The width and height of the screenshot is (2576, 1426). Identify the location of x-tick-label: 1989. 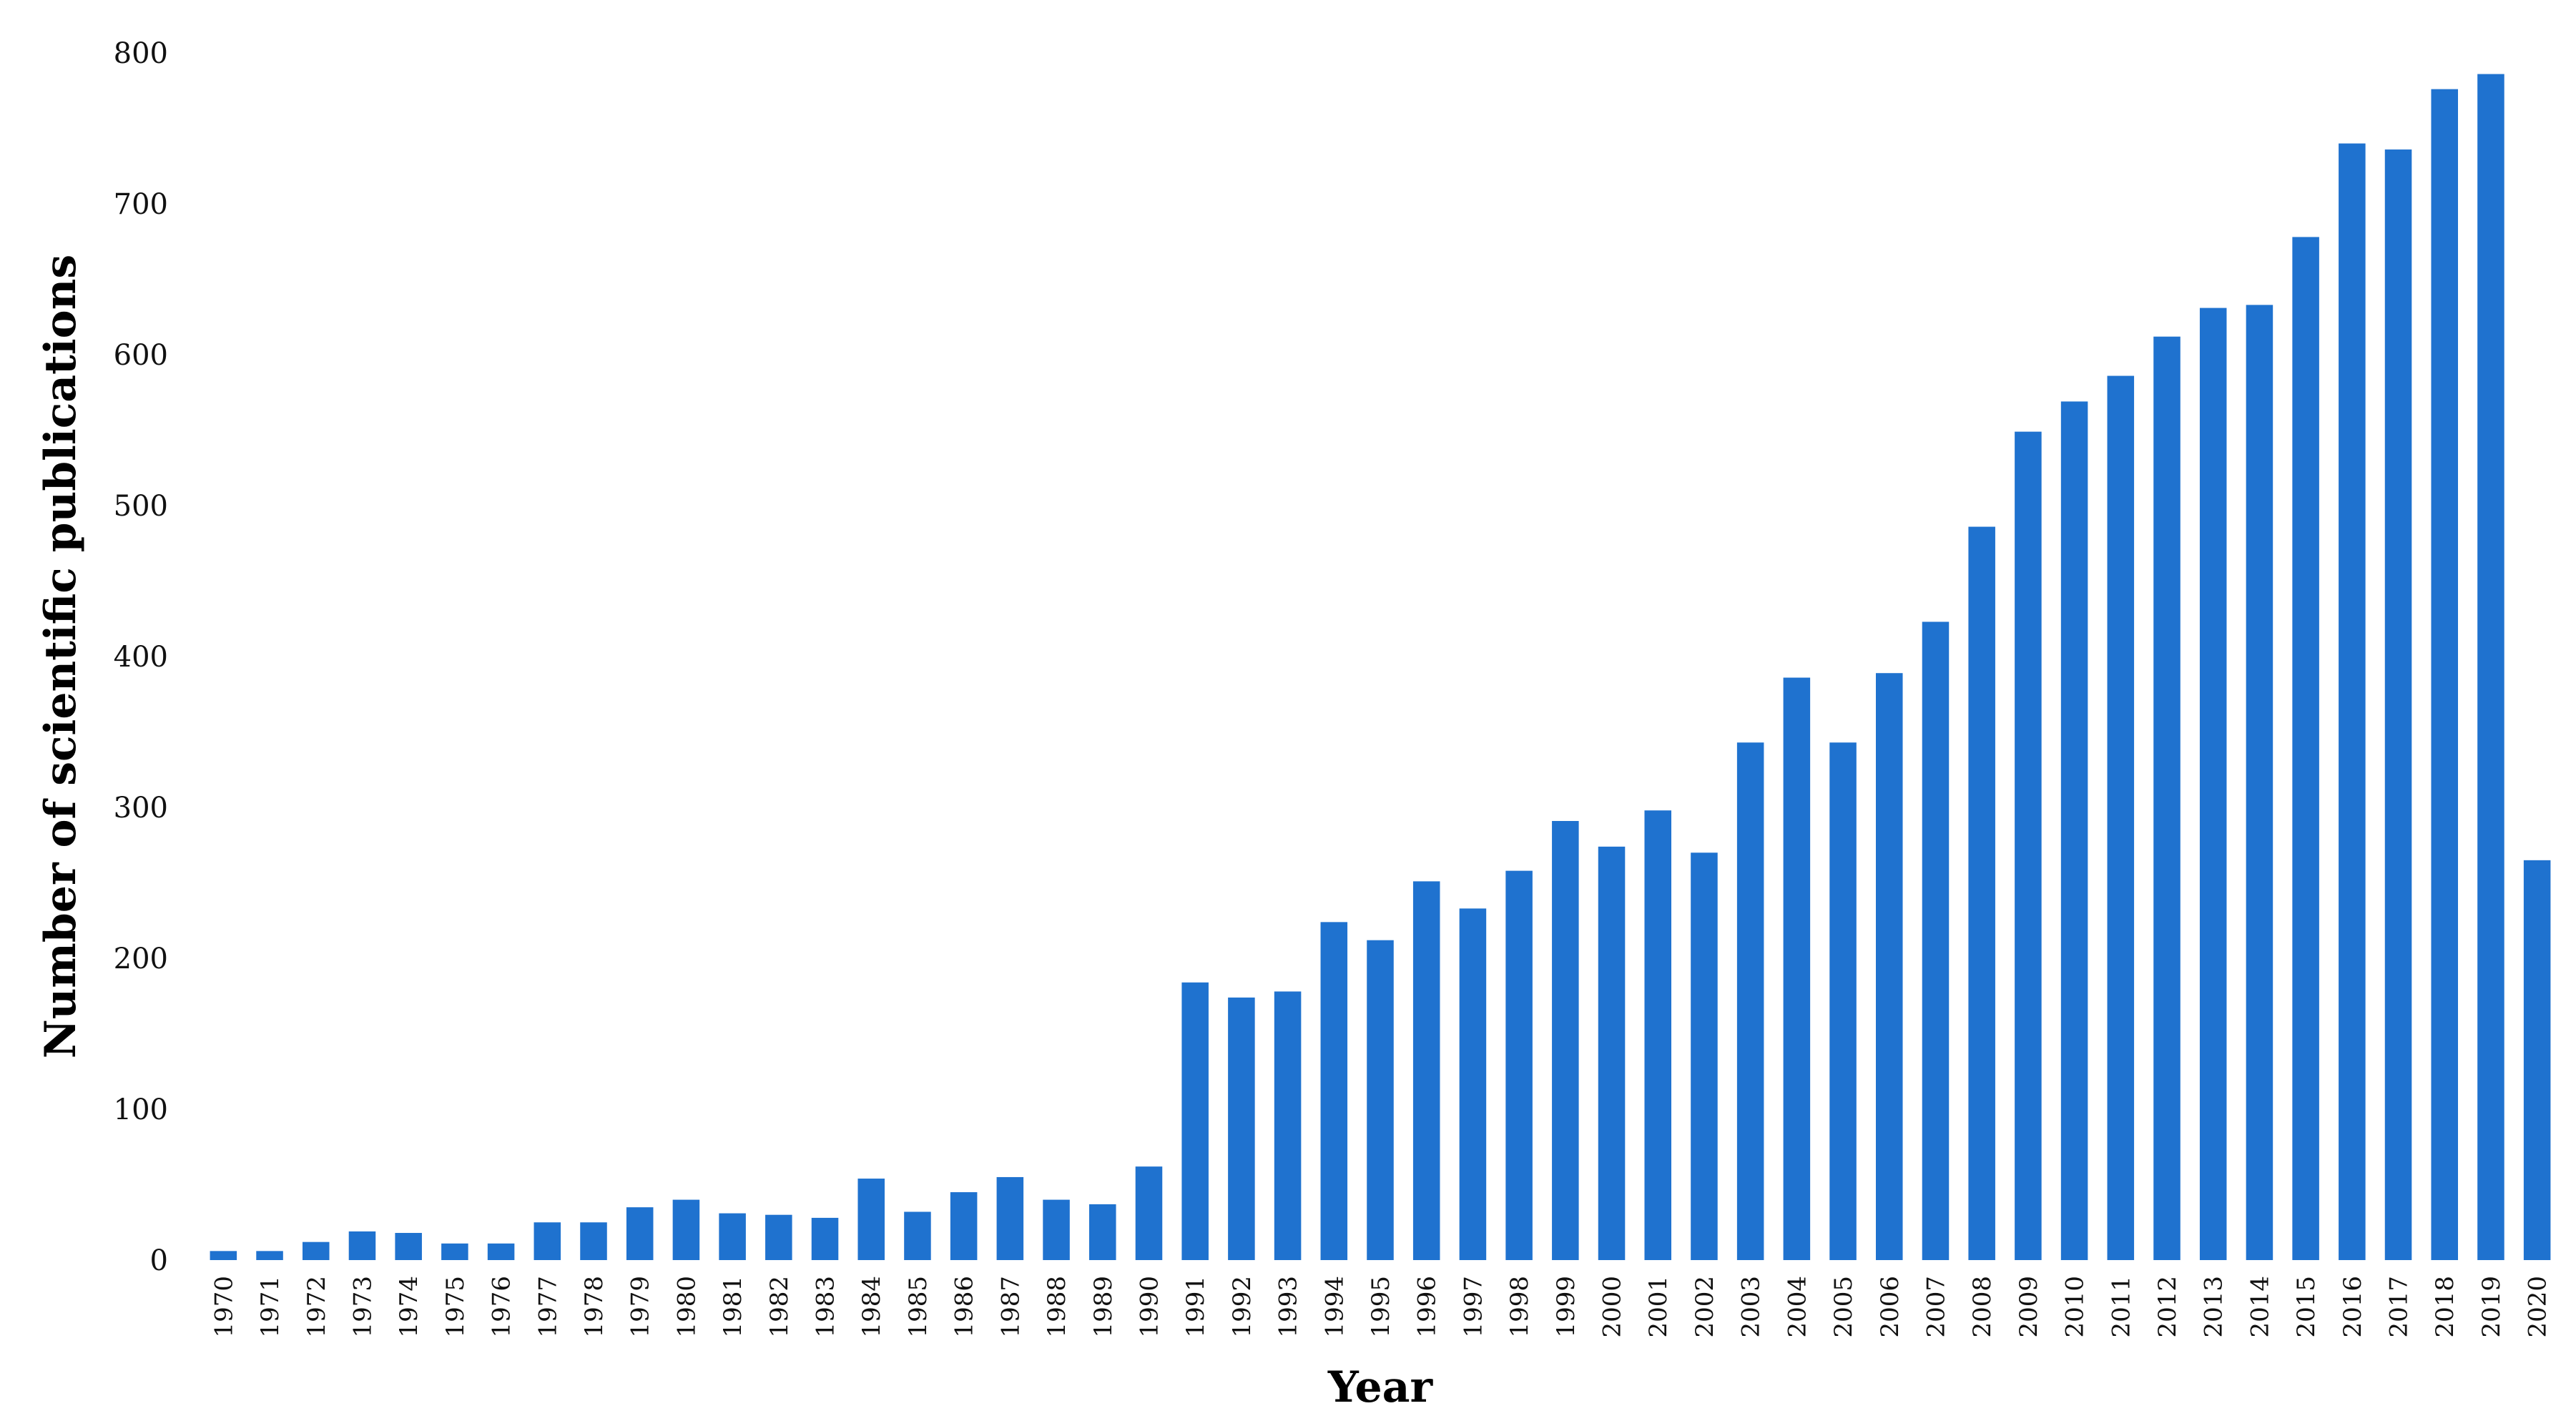
(1103, 1307).